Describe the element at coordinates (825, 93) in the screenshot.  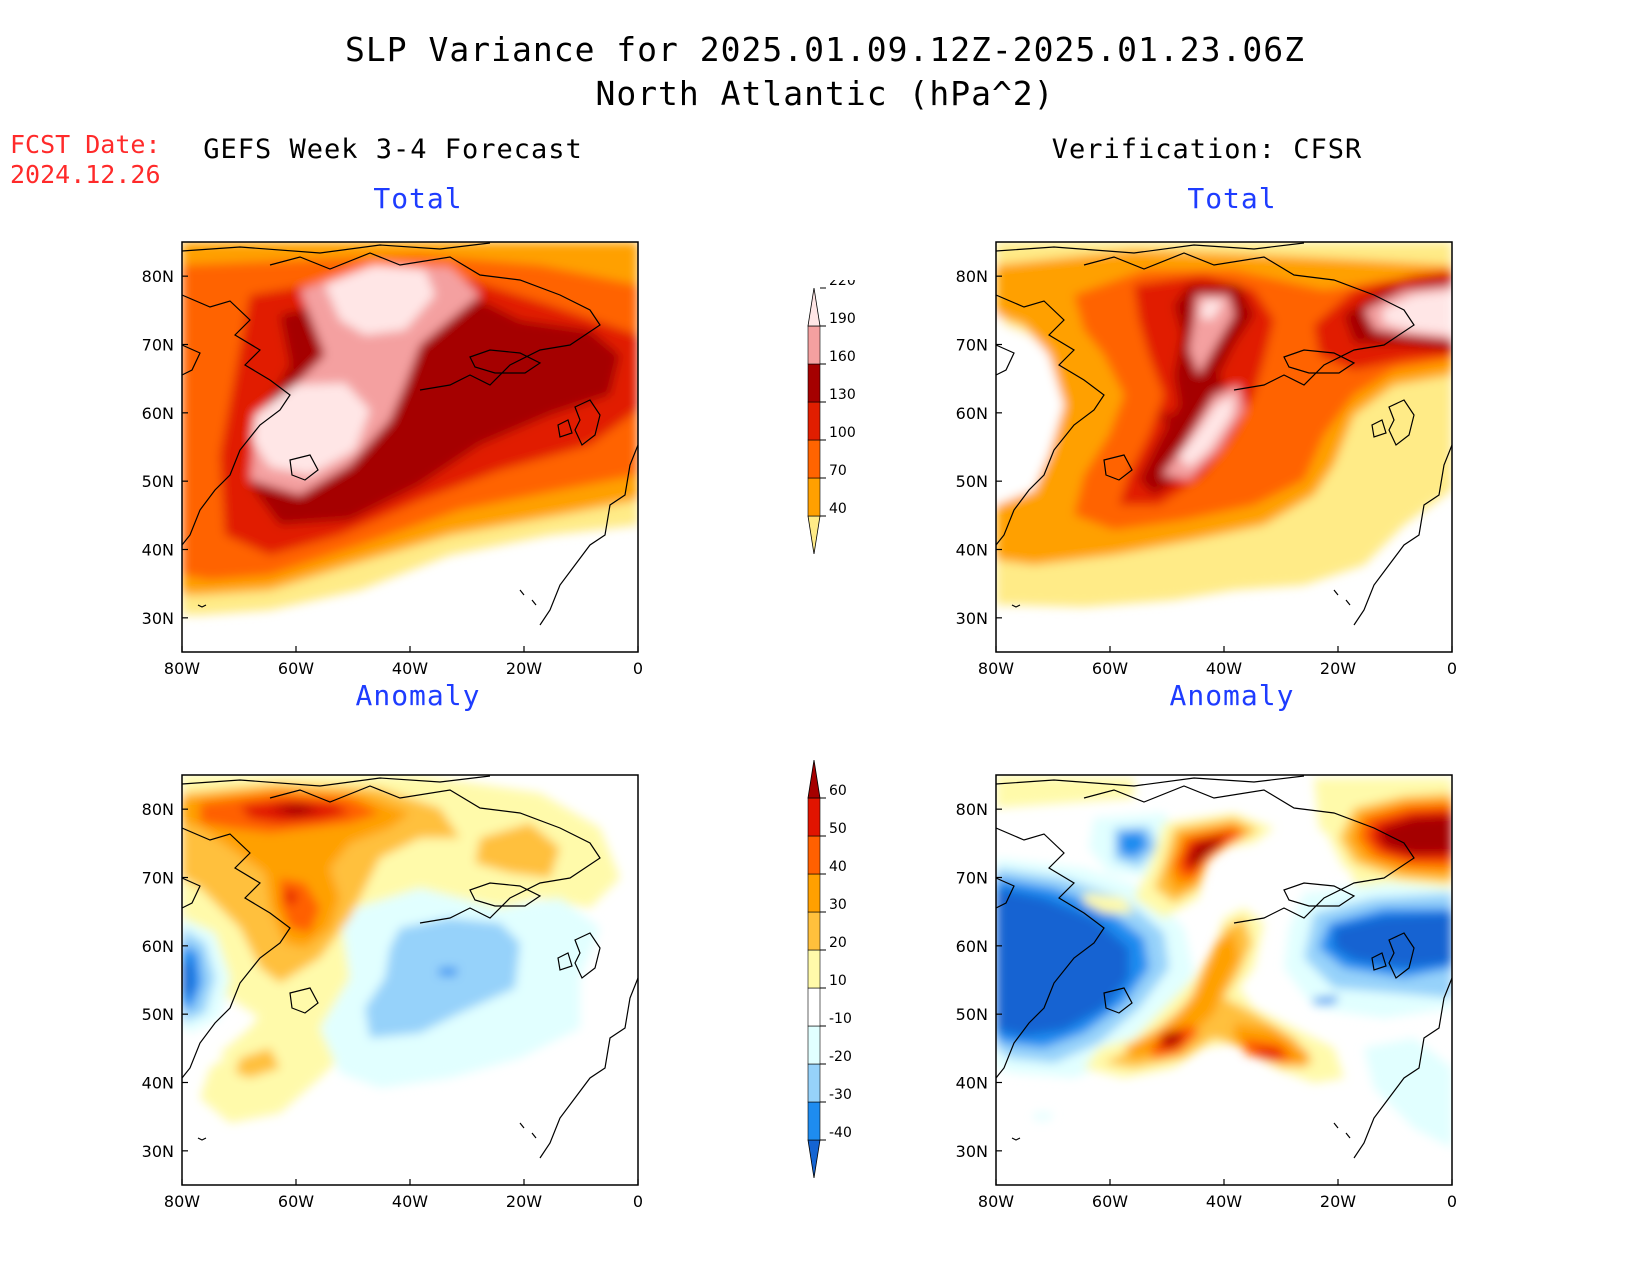
I see `main-subtitle: North Atlantic (hPa^2)` at that location.